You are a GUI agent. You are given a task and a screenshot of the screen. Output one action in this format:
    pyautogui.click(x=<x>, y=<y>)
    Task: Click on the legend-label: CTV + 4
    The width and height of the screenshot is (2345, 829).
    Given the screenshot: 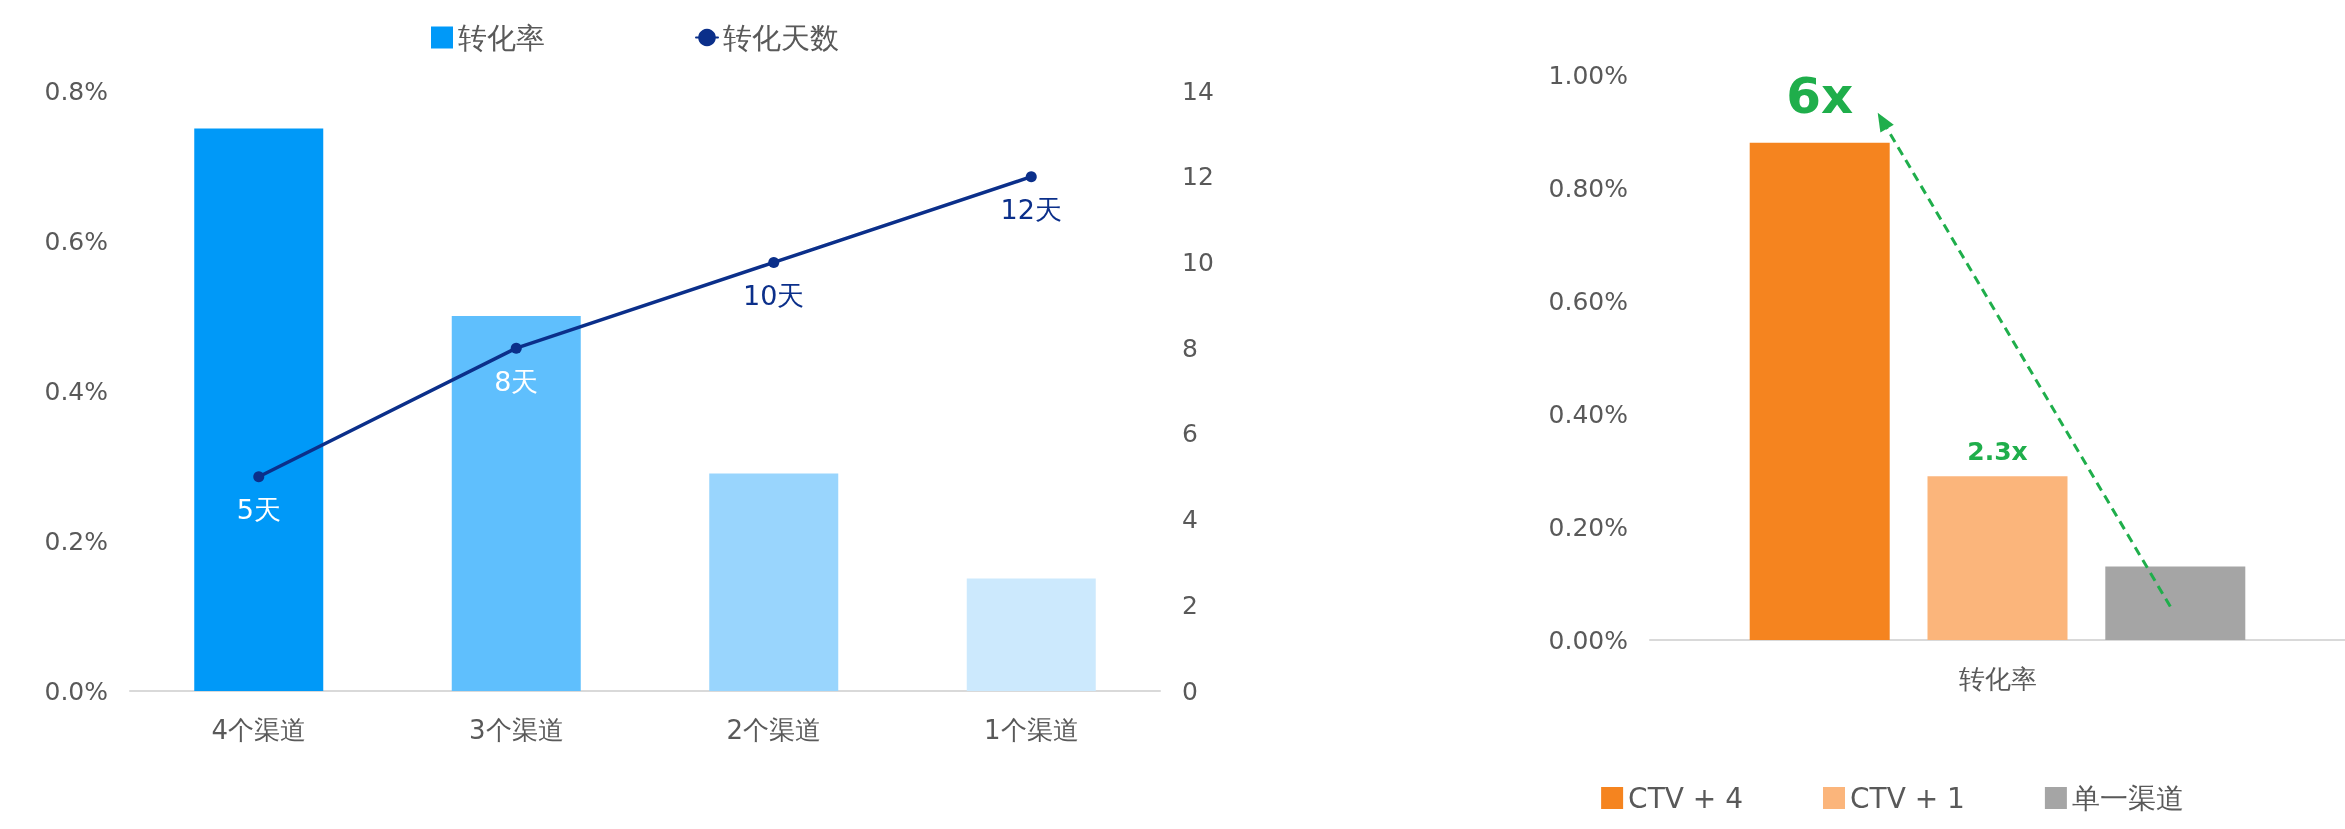 What is the action you would take?
    pyautogui.click(x=1686, y=798)
    